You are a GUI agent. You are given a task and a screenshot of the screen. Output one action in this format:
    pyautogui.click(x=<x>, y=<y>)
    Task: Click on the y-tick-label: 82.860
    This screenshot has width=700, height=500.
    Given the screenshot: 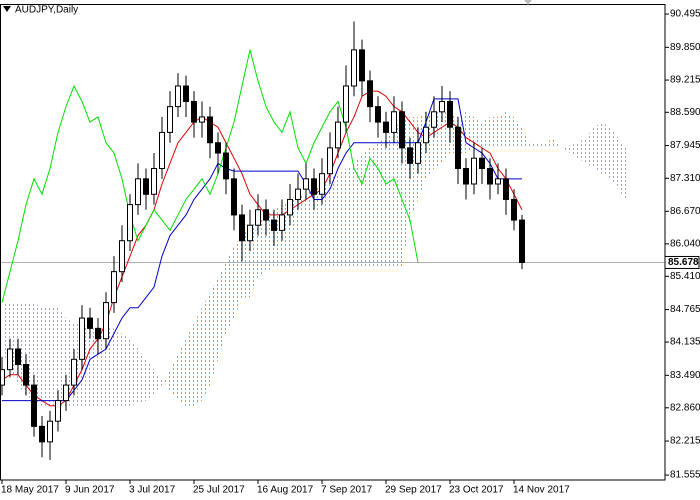 What is the action you would take?
    pyautogui.click(x=685, y=407)
    